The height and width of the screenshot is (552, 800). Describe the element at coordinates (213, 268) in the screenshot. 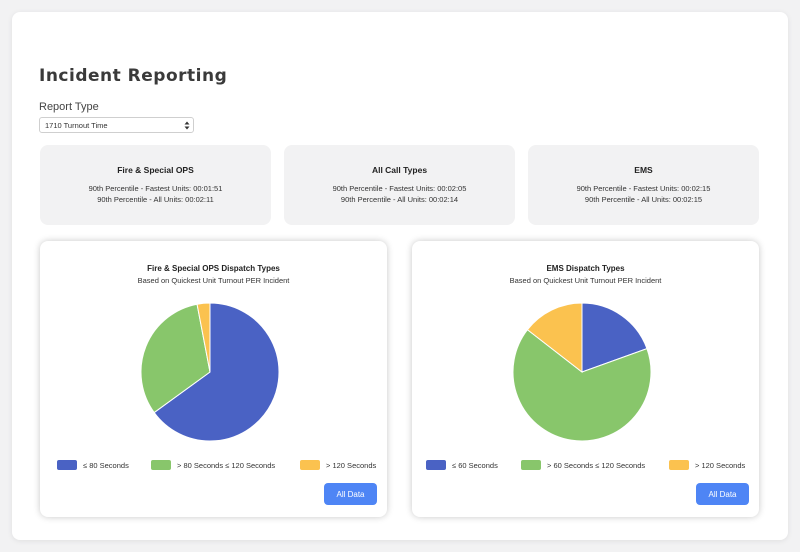

I see `chart-title: Fire & Special OPS Dispatch Types` at that location.